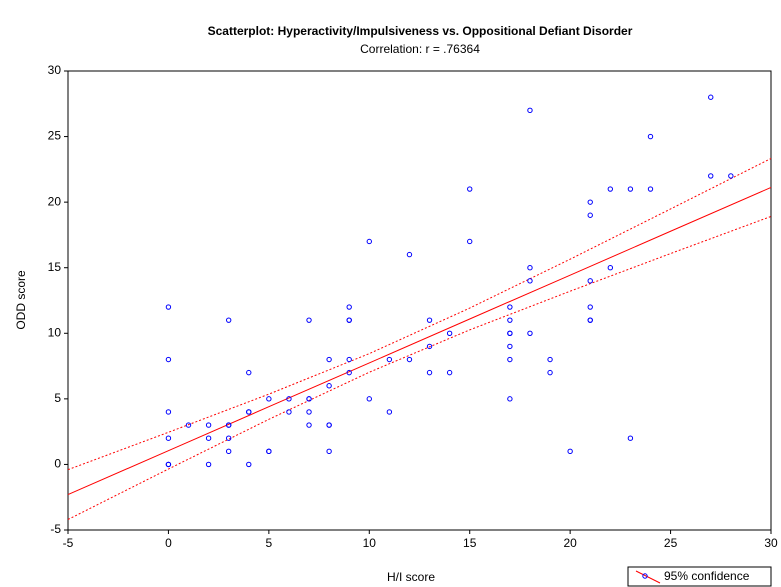  I want to click on legend-box, so click(699, 576).